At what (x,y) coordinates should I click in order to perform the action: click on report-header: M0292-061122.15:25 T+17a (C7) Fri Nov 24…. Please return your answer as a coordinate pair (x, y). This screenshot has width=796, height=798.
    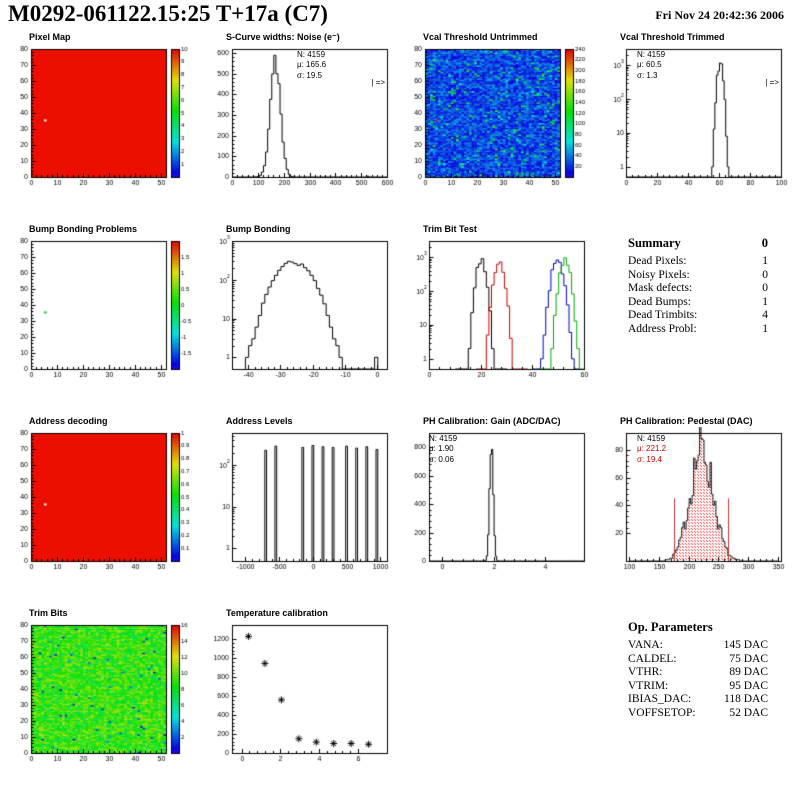
    Looking at the image, I should click on (398, 15).